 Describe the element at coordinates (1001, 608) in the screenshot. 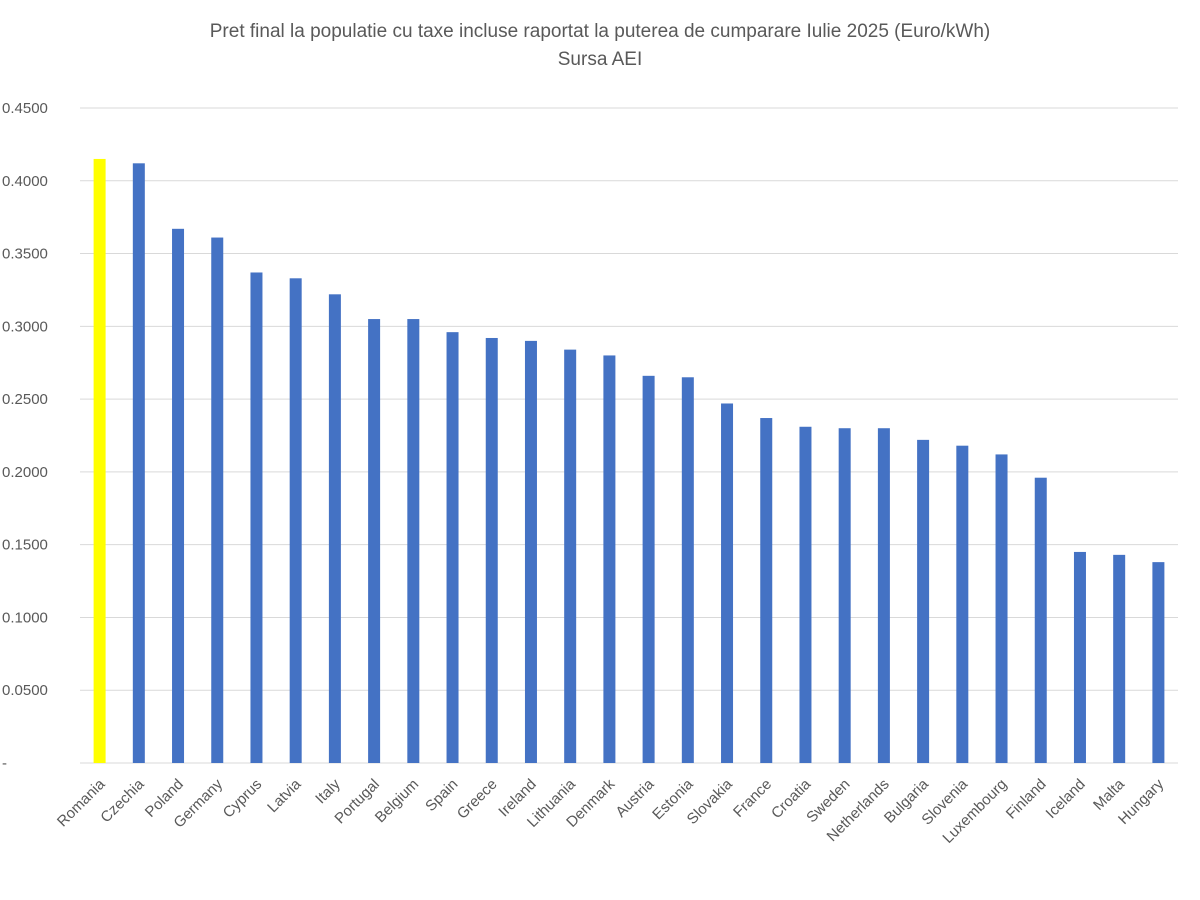

I see `bar-luxembourg` at that location.